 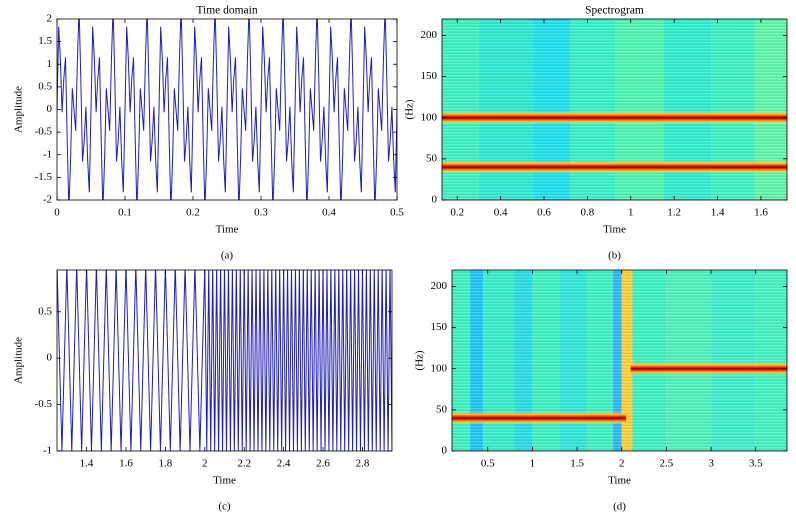 What do you see at coordinates (57, 213) in the screenshot?
I see `x-tick-label: 0` at bounding box center [57, 213].